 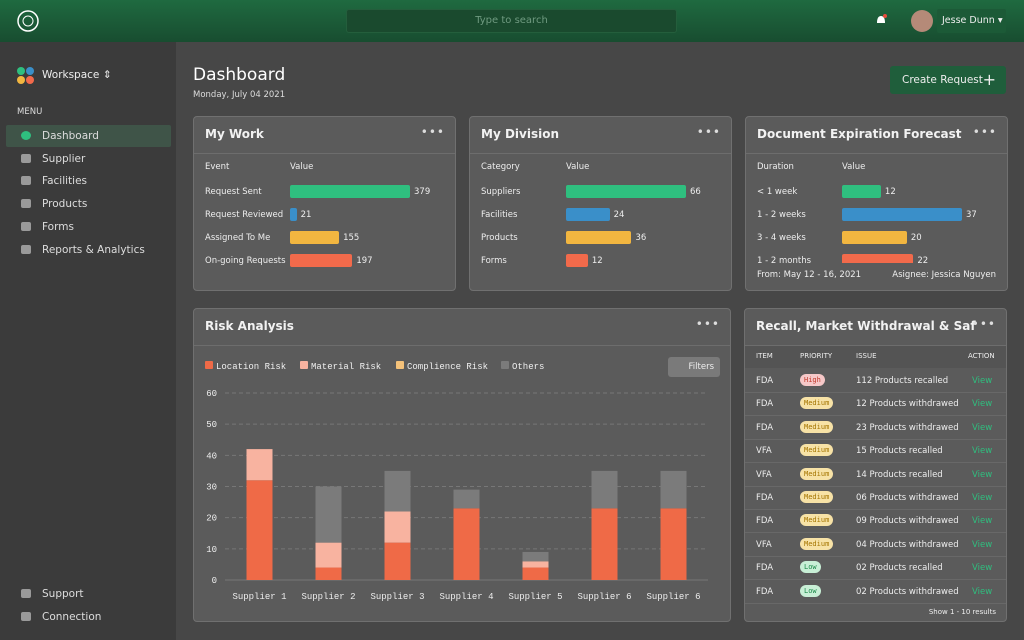 What do you see at coordinates (88, 227) in the screenshot?
I see `menu-item: Forms` at bounding box center [88, 227].